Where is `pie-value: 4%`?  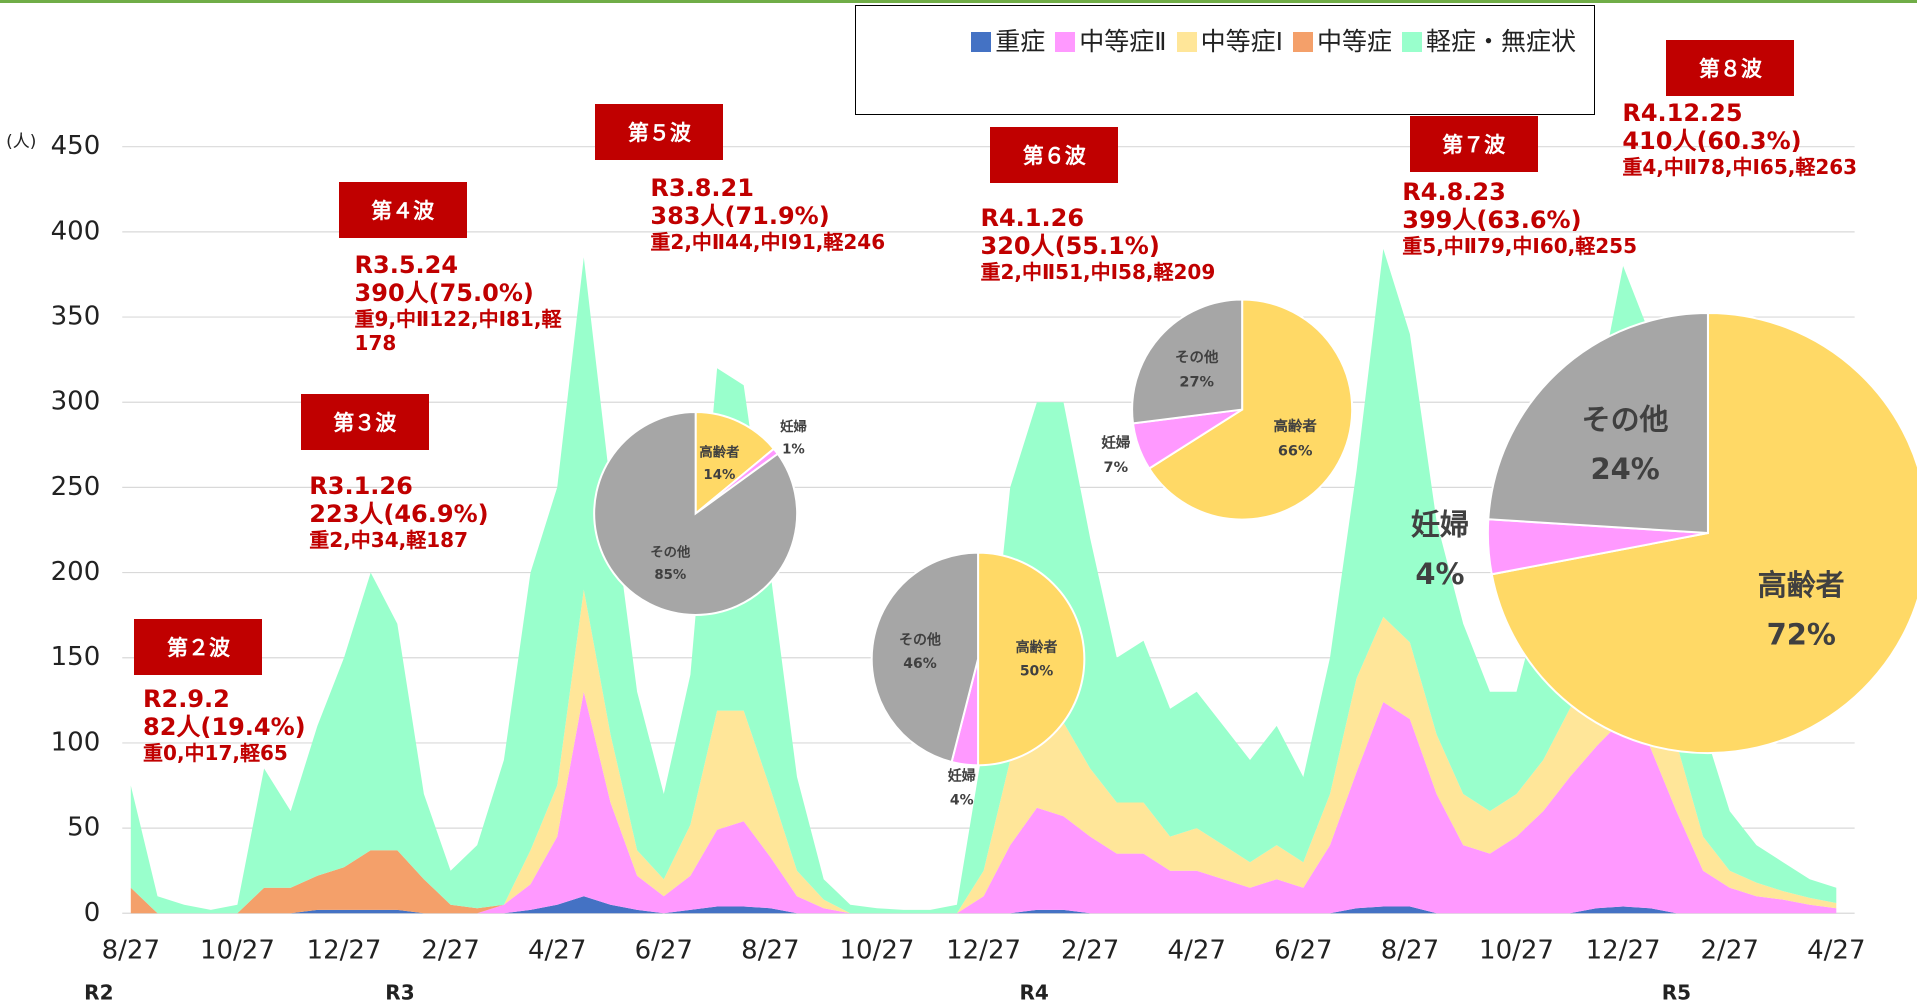
pie-value: 4% is located at coordinates (1439, 574).